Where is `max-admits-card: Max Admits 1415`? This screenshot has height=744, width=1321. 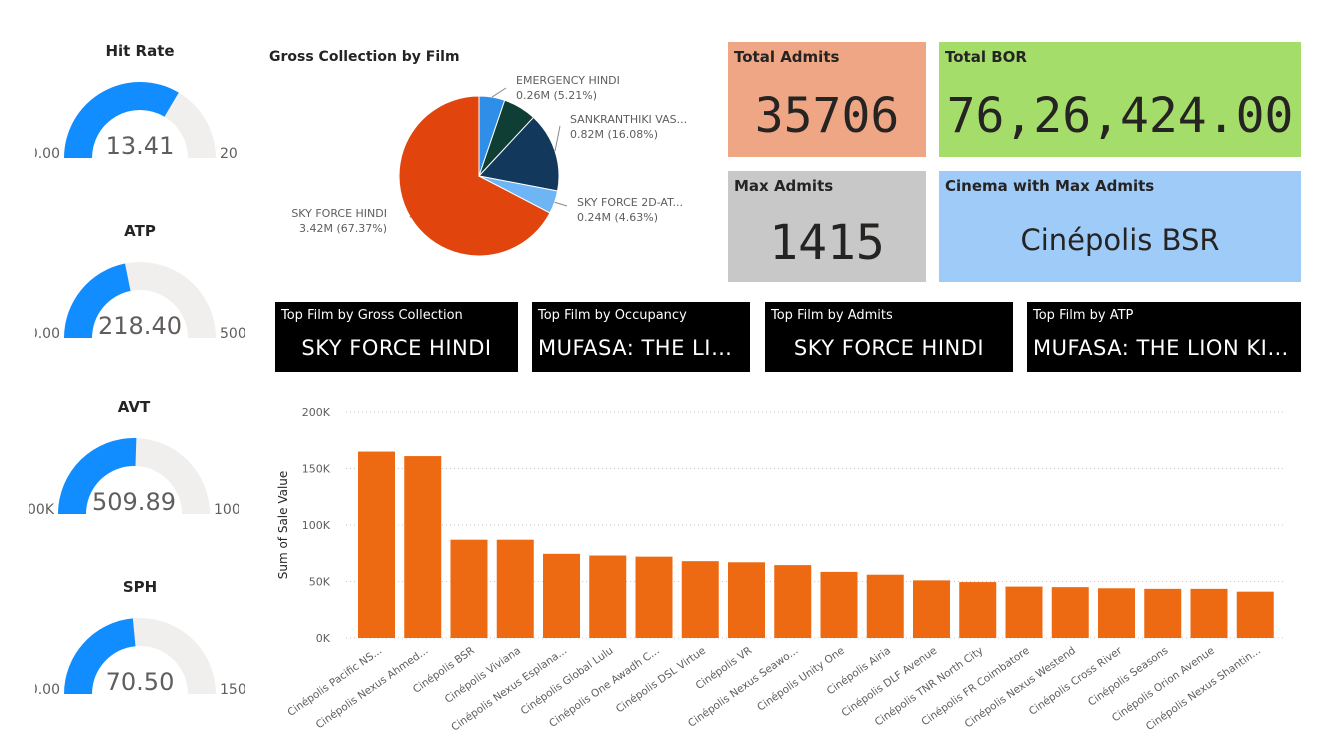
max-admits-card: Max Admits 1415 is located at coordinates (827, 226).